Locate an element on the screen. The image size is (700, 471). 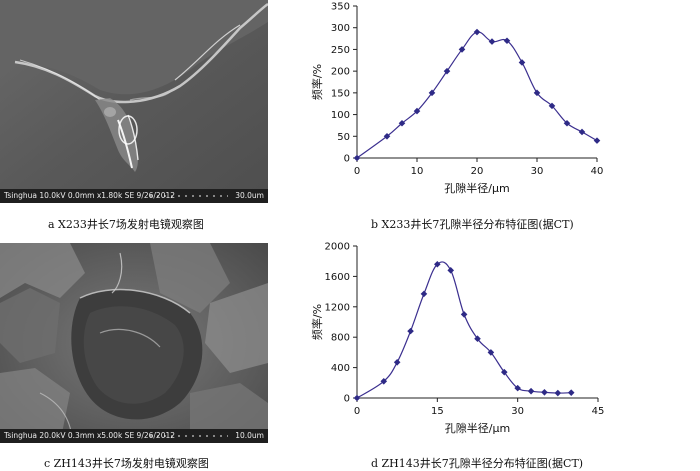
y-tick-label: 800 is located at coordinates (340, 338).